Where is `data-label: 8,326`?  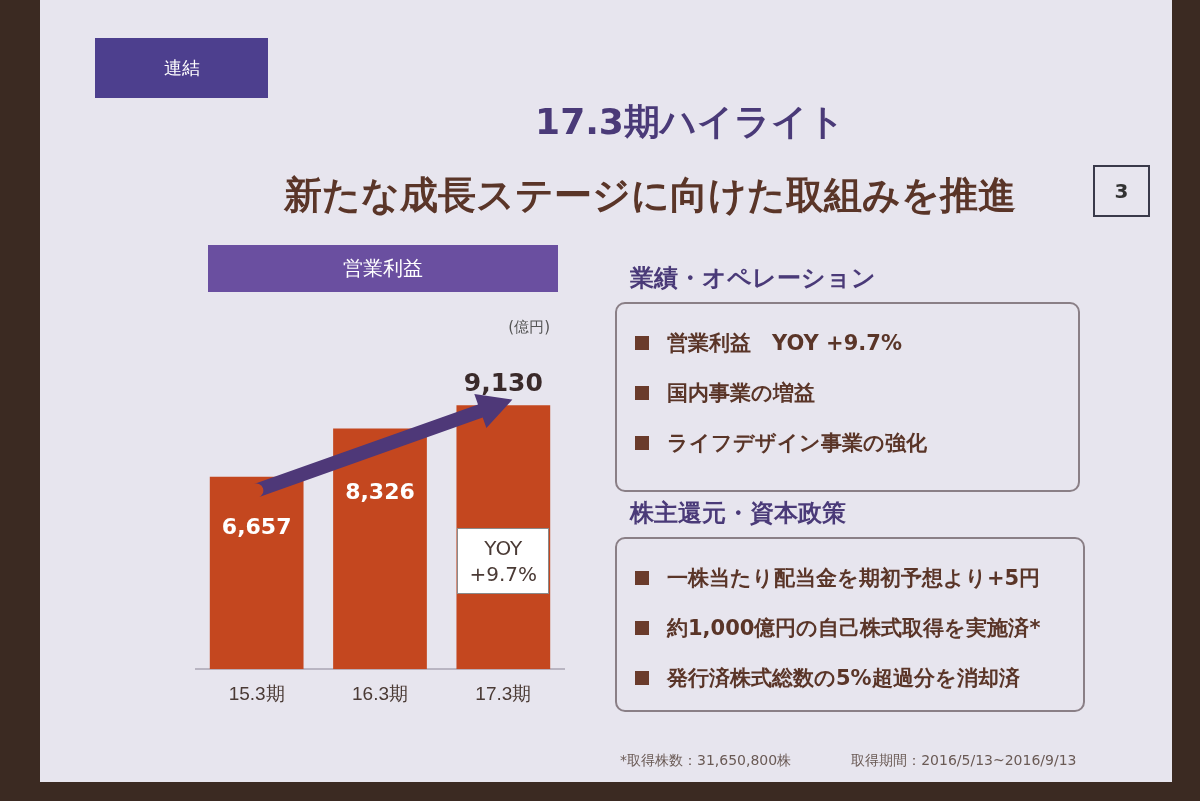
data-label: 8,326 is located at coordinates (380, 492).